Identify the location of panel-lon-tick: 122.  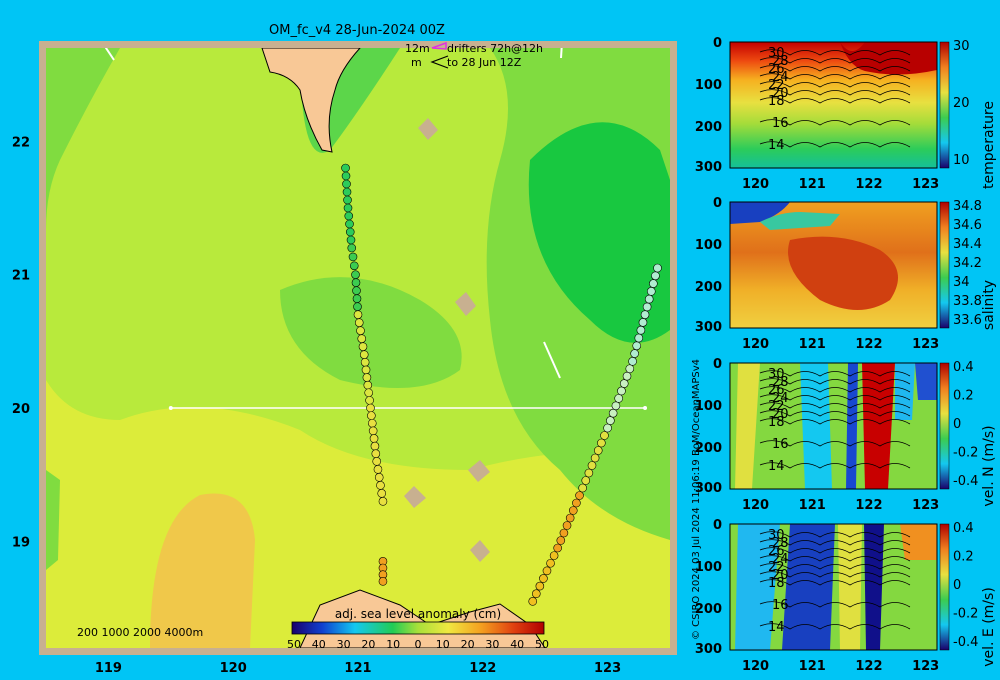
(868, 344).